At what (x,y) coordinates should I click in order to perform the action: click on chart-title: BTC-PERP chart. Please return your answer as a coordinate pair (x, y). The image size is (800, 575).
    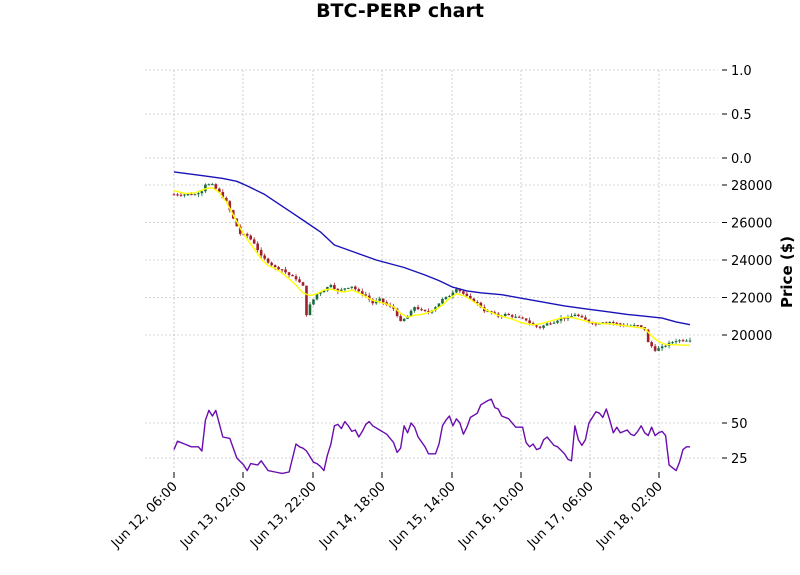
    Looking at the image, I should click on (400, 11).